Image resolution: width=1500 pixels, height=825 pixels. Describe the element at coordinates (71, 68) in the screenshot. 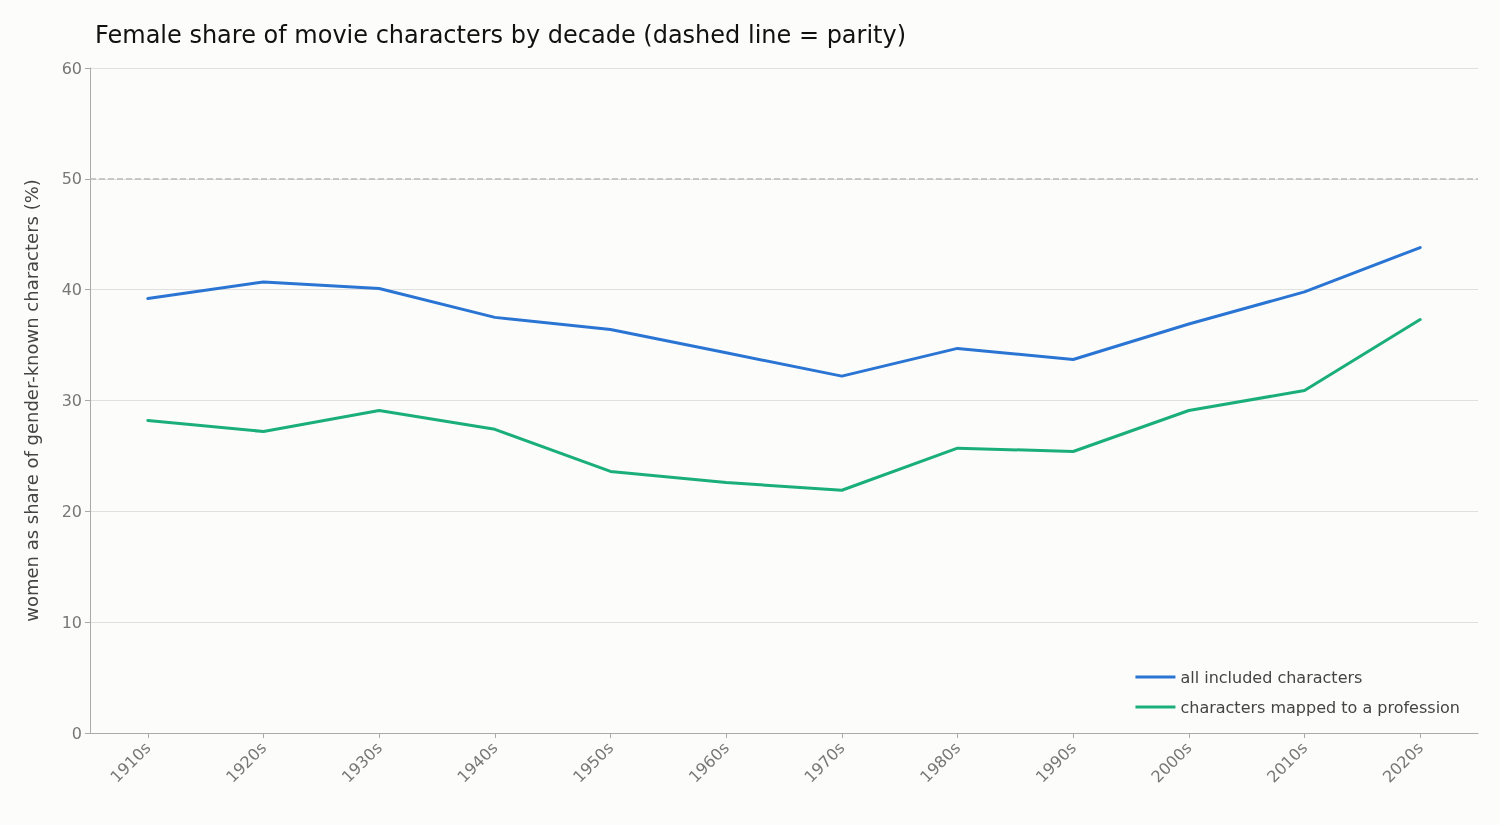

I see `y-tick-label: 60` at that location.